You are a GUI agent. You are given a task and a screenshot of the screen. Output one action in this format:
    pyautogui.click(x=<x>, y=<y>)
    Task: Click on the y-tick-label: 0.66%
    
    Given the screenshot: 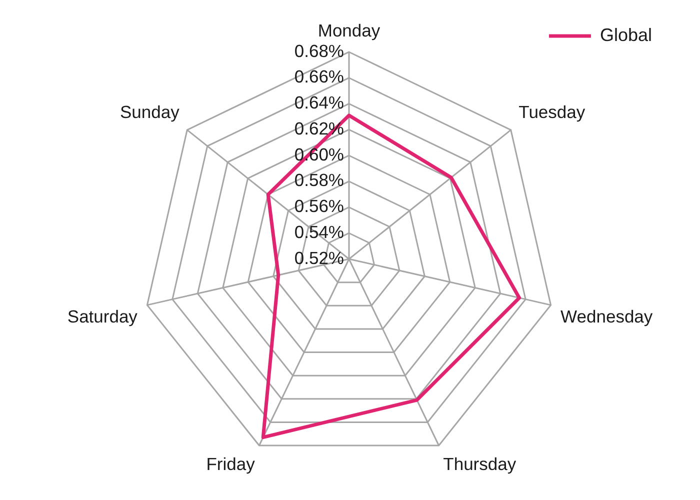 What is the action you would take?
    pyautogui.click(x=319, y=76)
    